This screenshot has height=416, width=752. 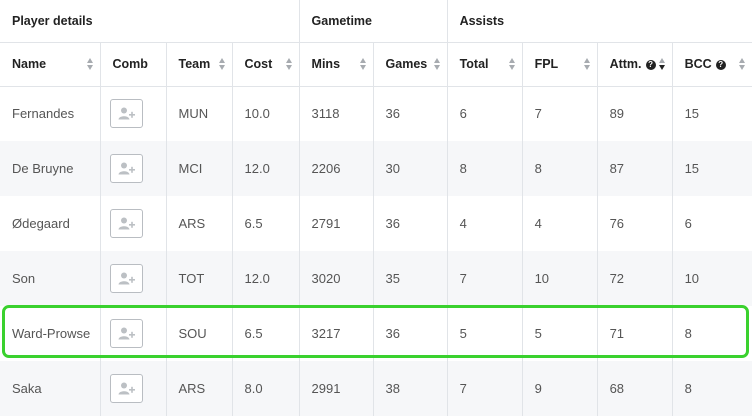 I want to click on column-header-fpl: FPL, so click(x=560, y=64).